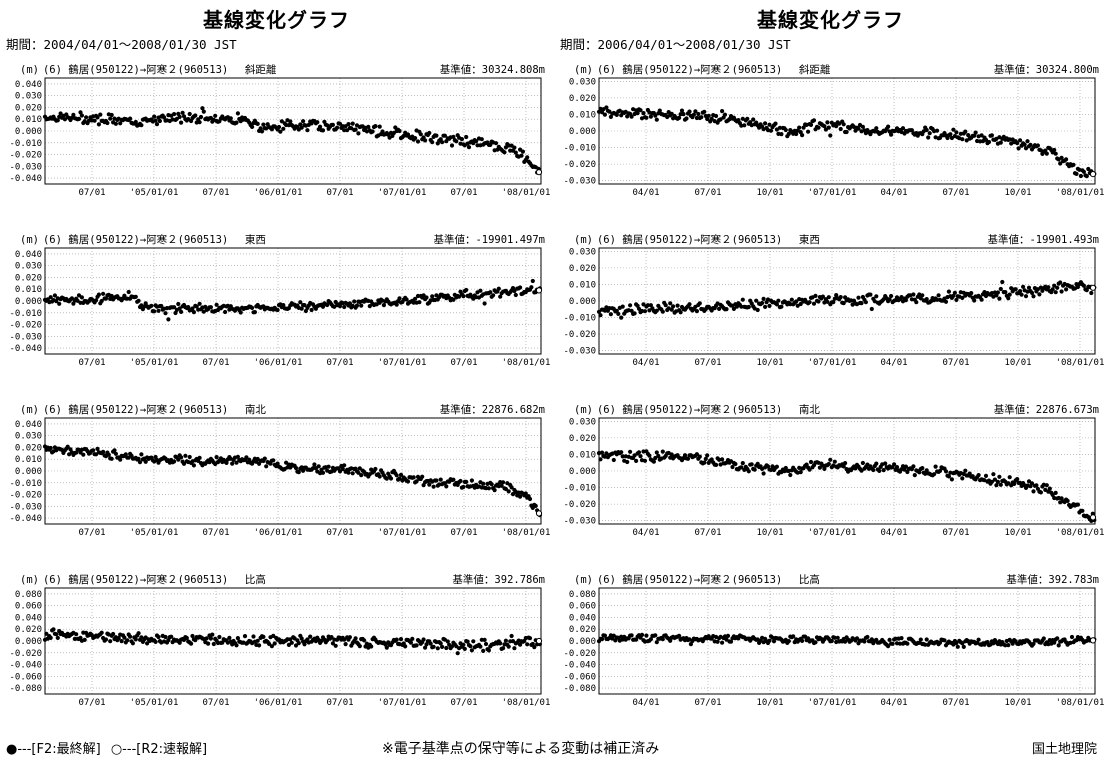  Describe the element at coordinates (579, 689) in the screenshot. I see `y-tick-label: -0.080` at that location.